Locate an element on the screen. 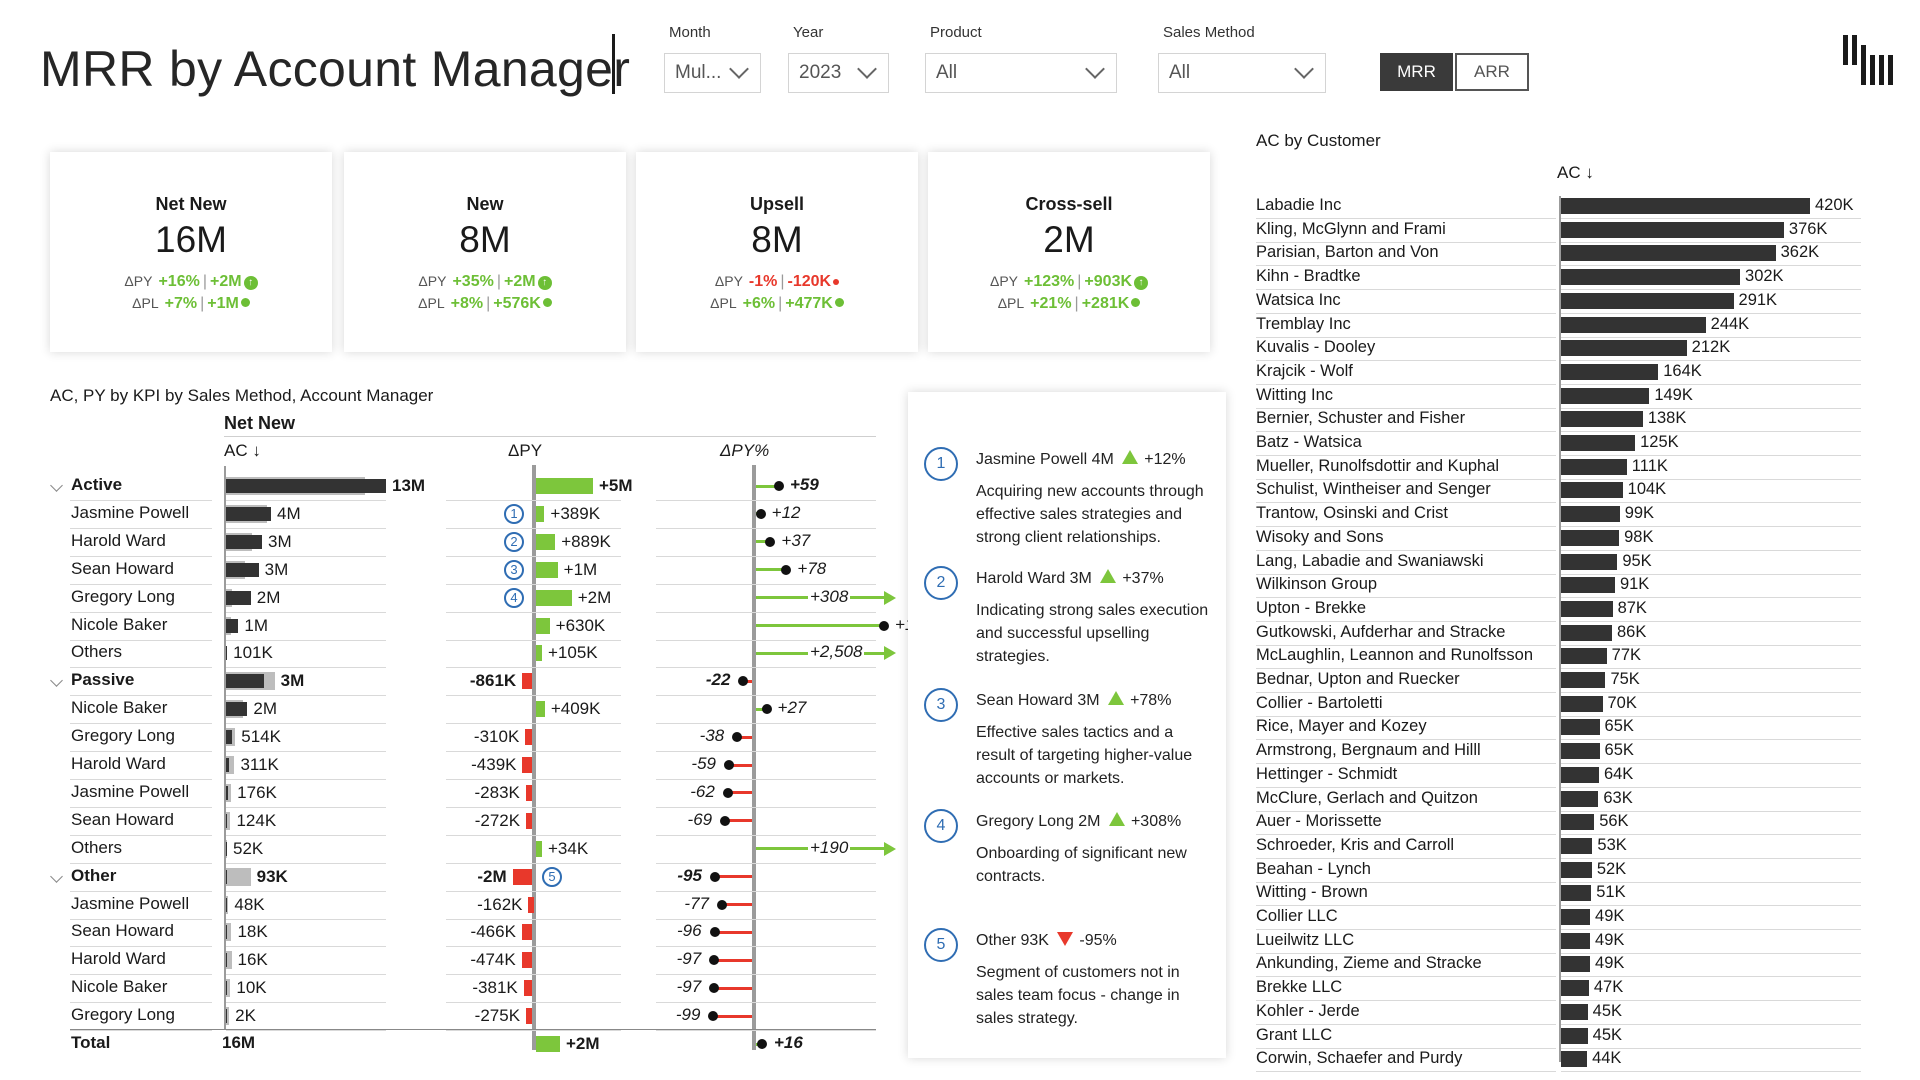 This screenshot has width=1920, height=1080. customer-name: Bednar, Upton and Ruecker is located at coordinates (1358, 679).